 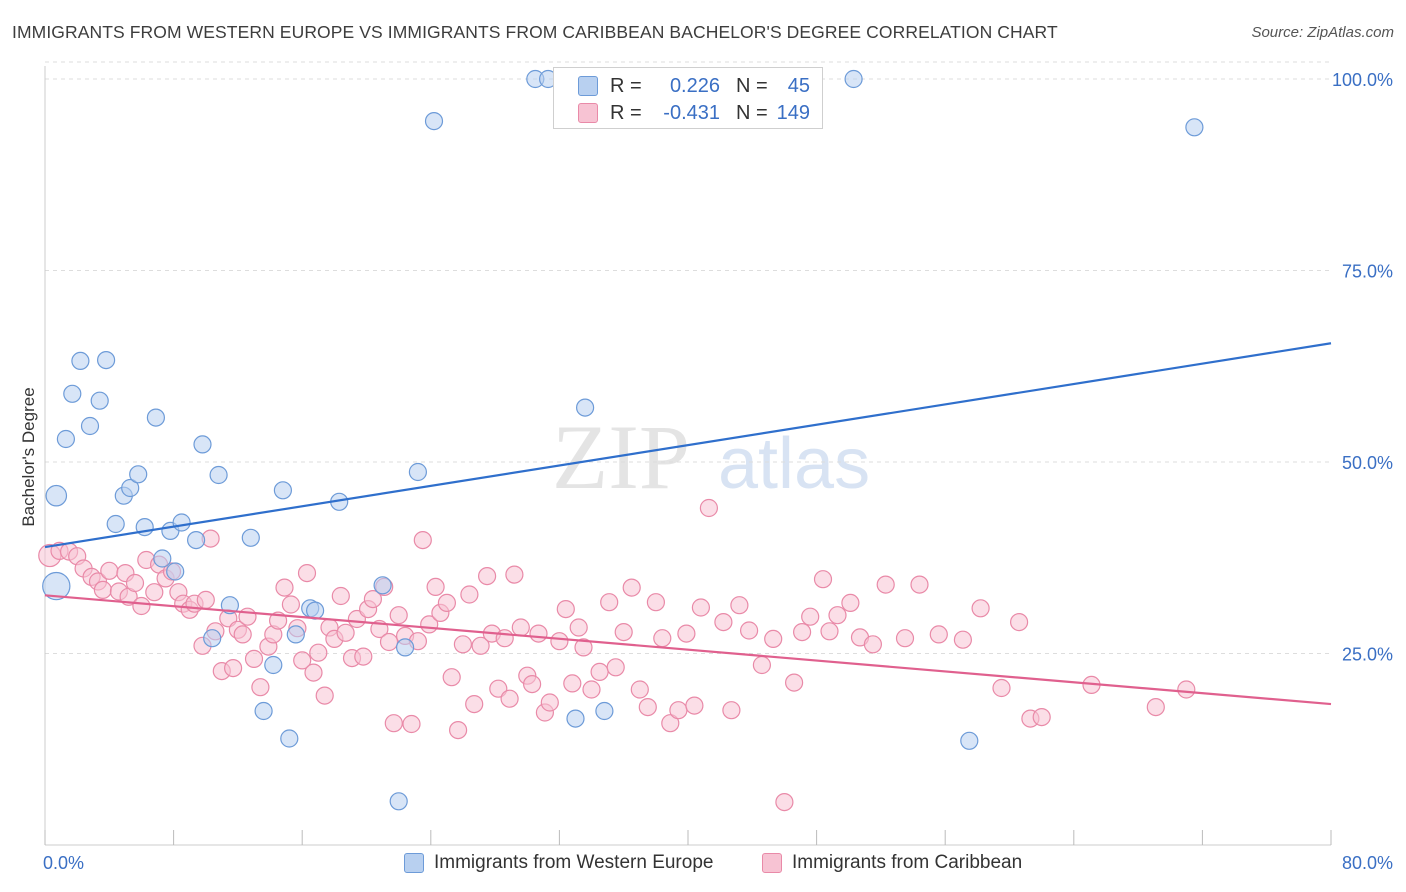 I want to click on x-tick-label-min: 0.0%, so click(x=63, y=863).